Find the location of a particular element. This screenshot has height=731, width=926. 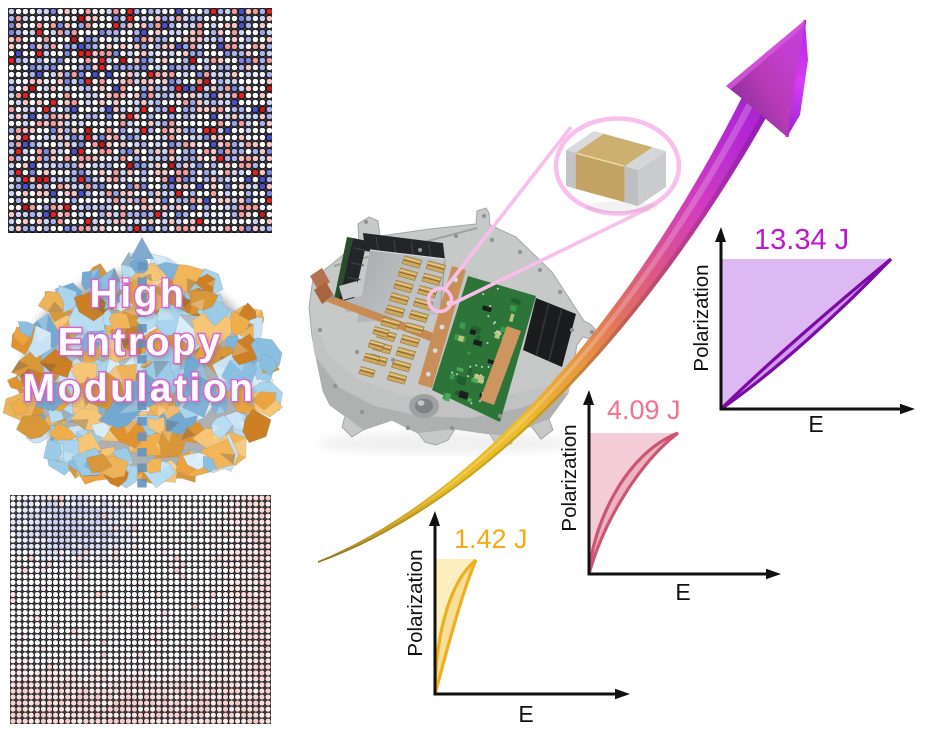

svg-text: Entropy is located at coordinates (140, 342).